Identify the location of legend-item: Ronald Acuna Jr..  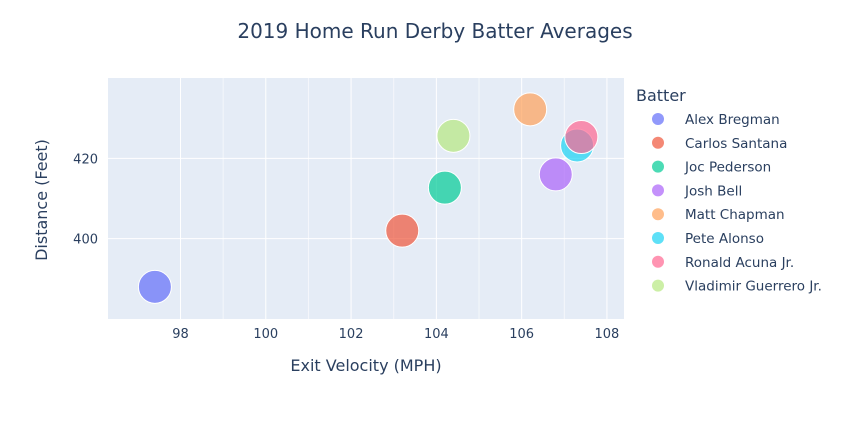
(723, 263).